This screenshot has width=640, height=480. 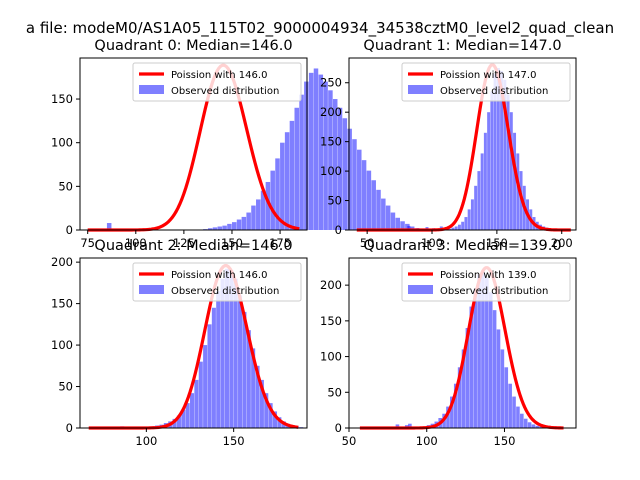 I want to click on panel-title: Quadrant 3: Median=139.0, so click(x=462, y=246).